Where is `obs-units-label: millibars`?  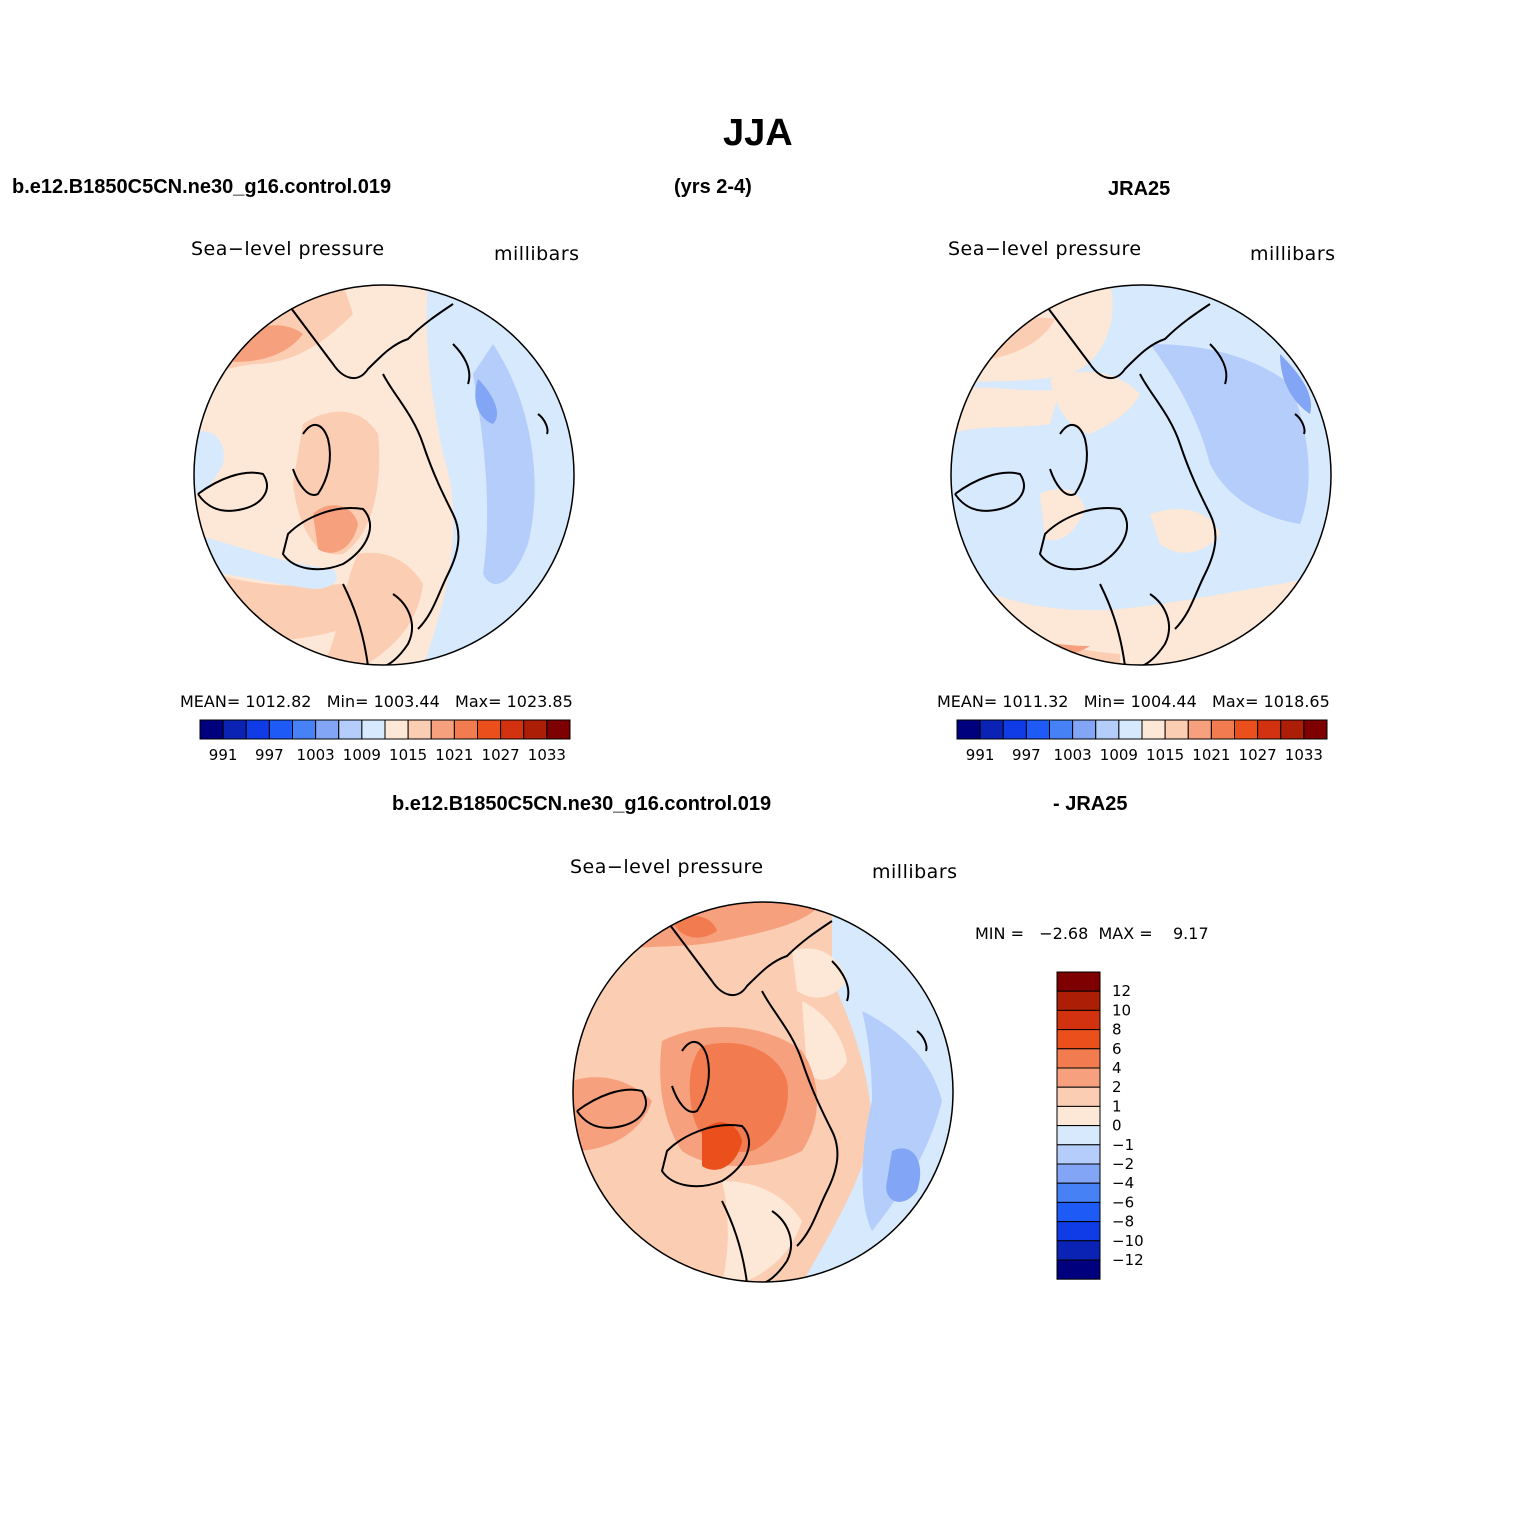
obs-units-label: millibars is located at coordinates (1293, 254).